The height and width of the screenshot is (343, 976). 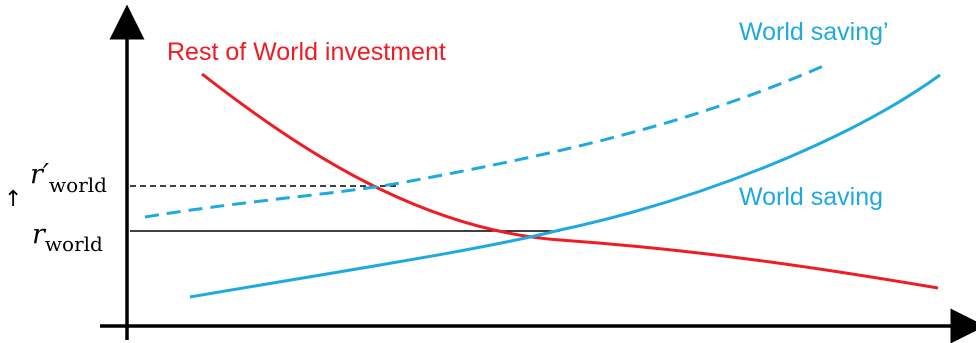 What do you see at coordinates (811, 197) in the screenshot?
I see `saving-label: World saving` at bounding box center [811, 197].